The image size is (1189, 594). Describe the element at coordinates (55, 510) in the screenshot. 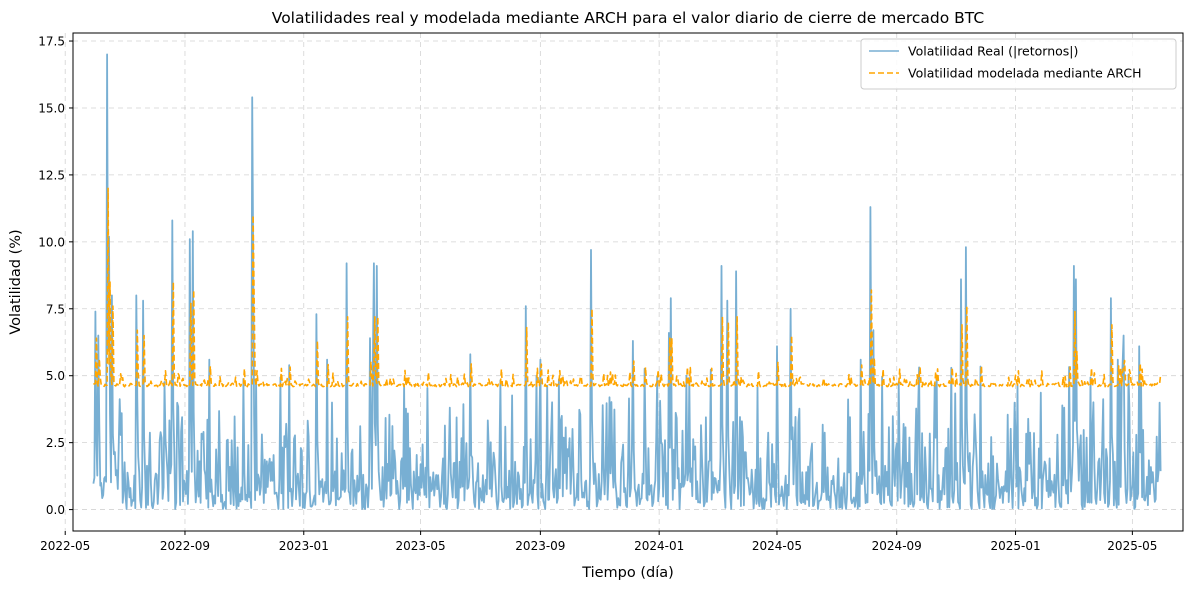

I see `y-tick-label-0: 0.0` at that location.